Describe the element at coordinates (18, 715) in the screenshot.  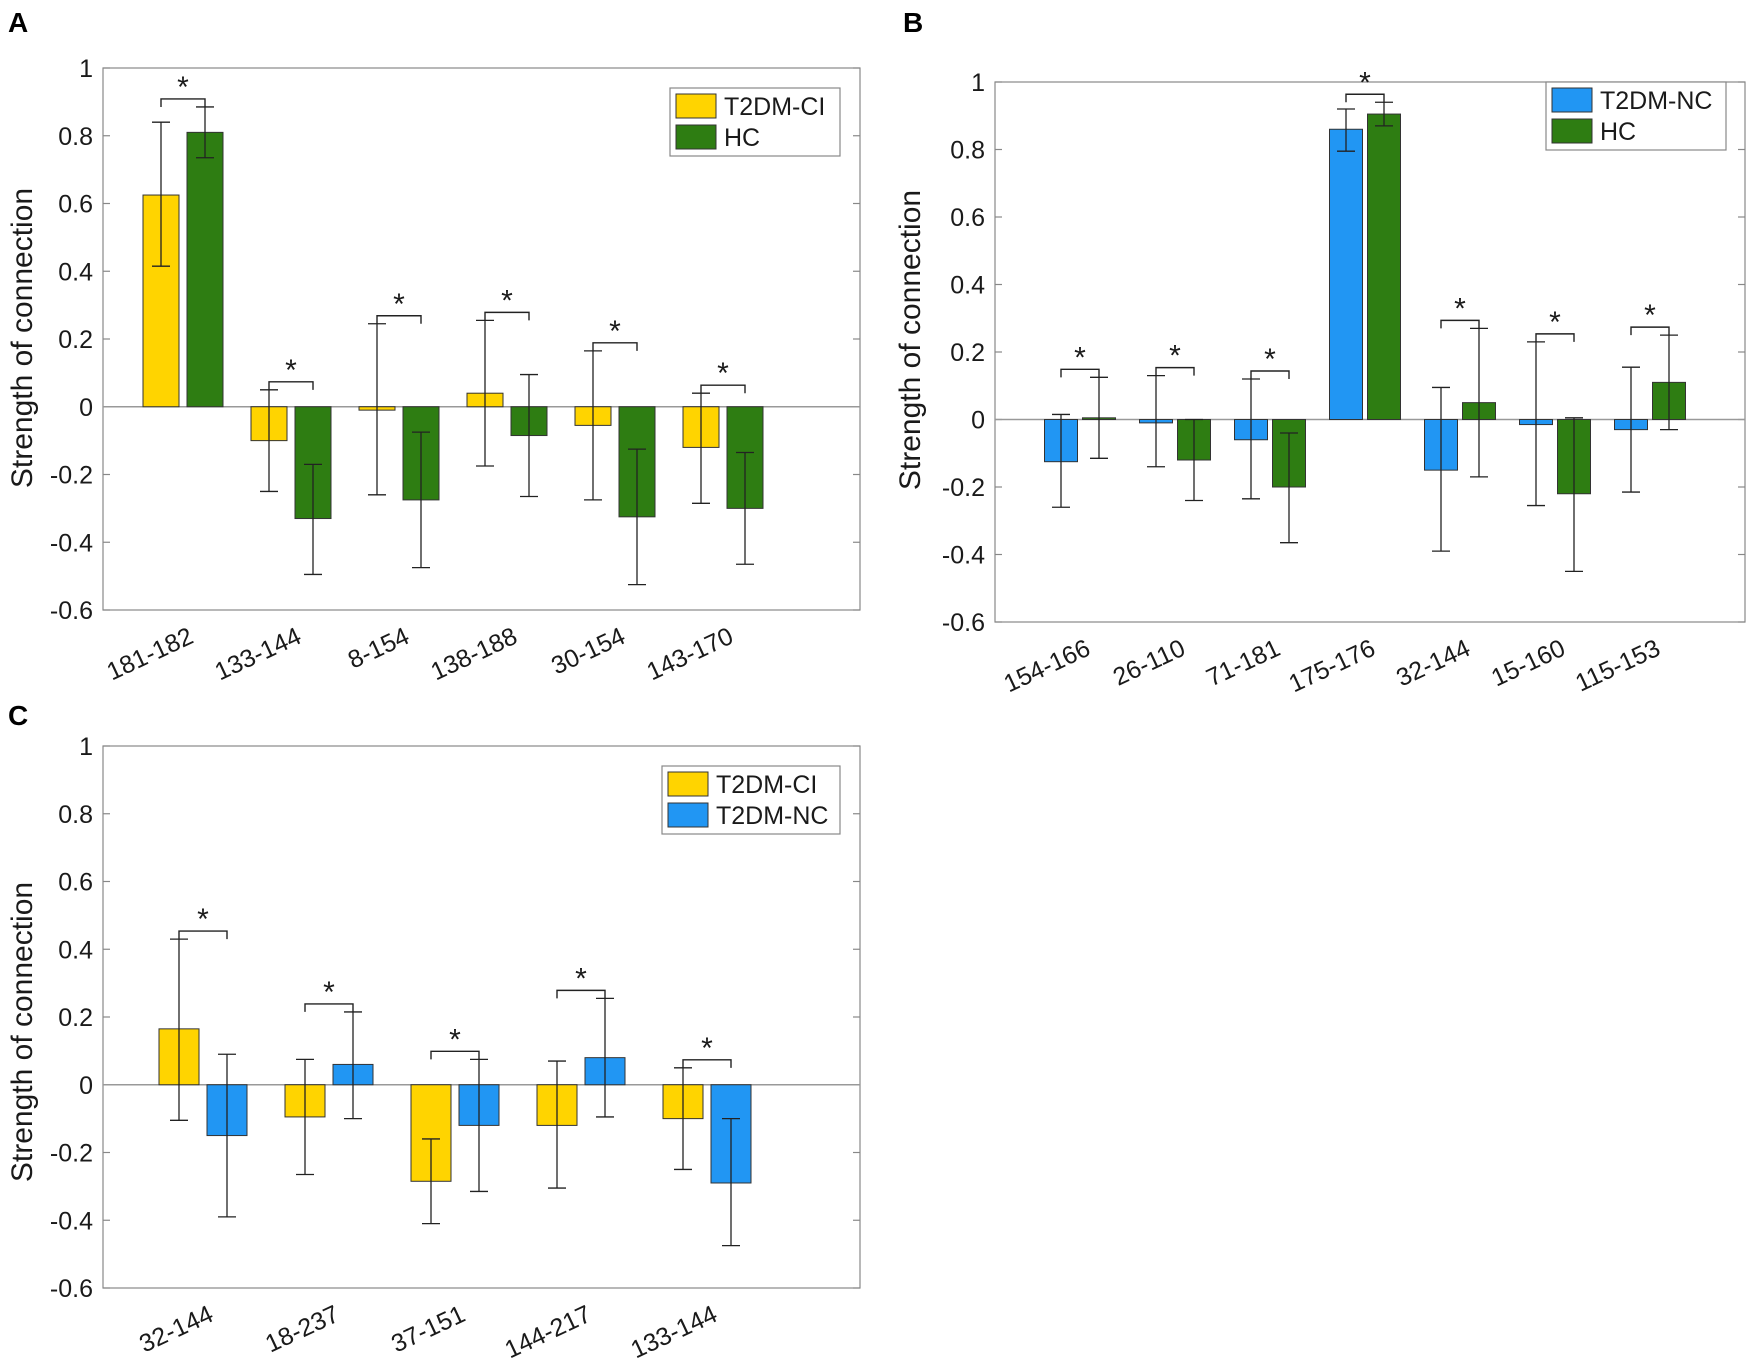
I see `panel-c-letter: C` at that location.